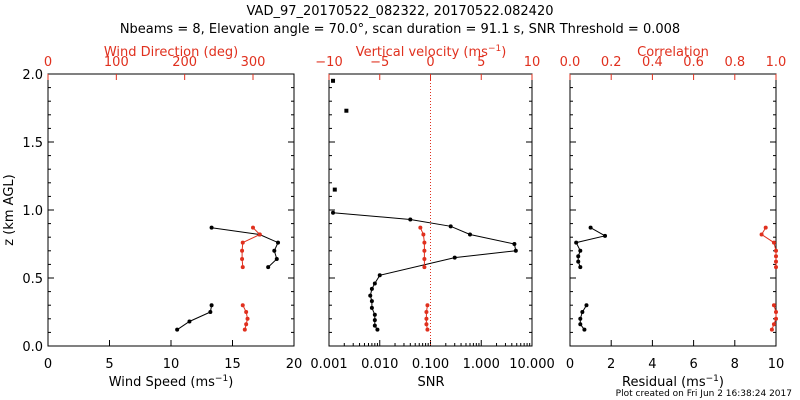  What do you see at coordinates (379, 62) in the screenshot?
I see `top-tick-label: −5` at bounding box center [379, 62].